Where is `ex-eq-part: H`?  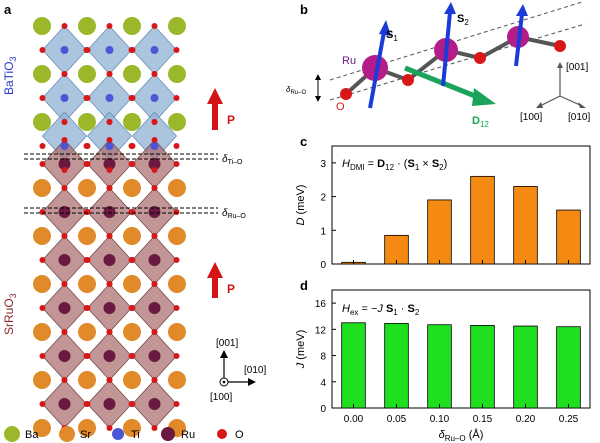
ex-eq-part: H is located at coordinates (346, 309).